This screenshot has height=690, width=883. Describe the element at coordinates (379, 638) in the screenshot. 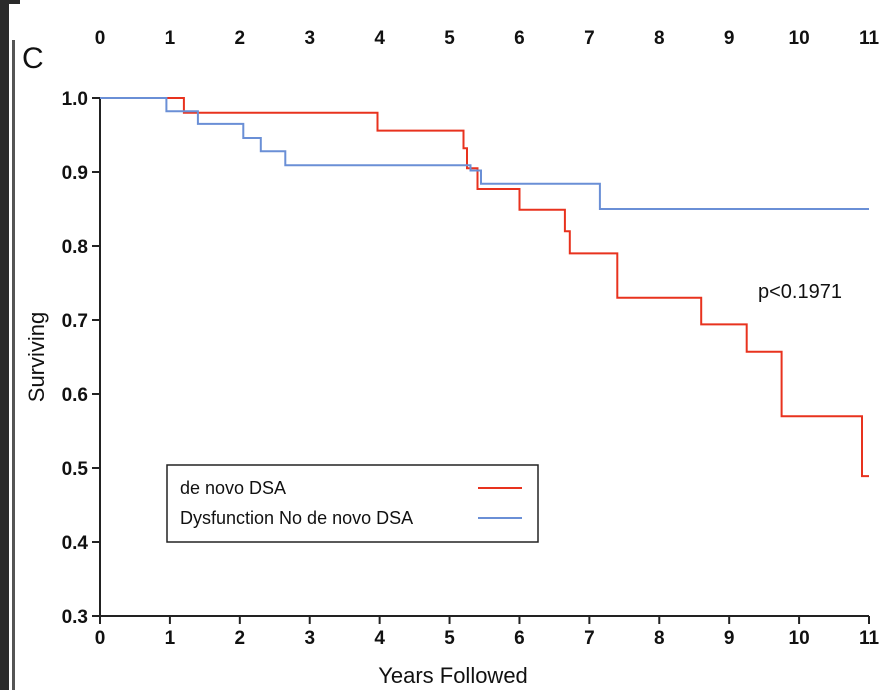

I see `x-tick-label: 4` at that location.